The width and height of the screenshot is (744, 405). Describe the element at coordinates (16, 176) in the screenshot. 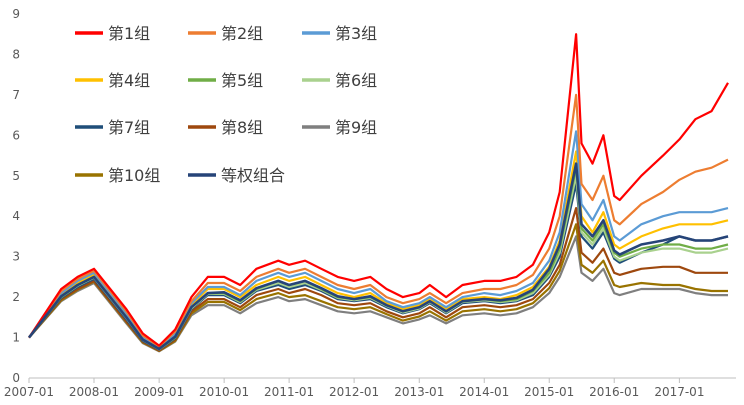

I see `y-tick-label: 5` at that location.